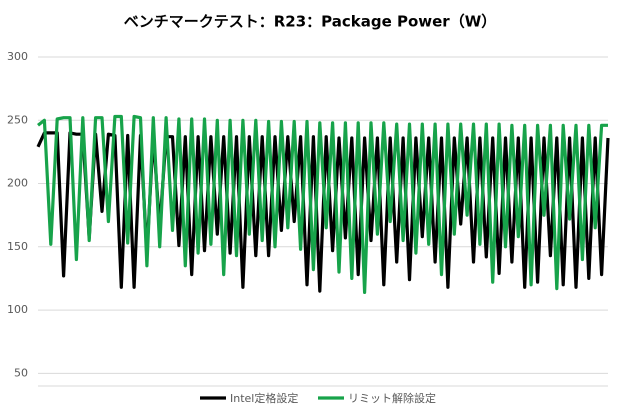  I want to click on y-tick-label: 50, so click(21, 372).